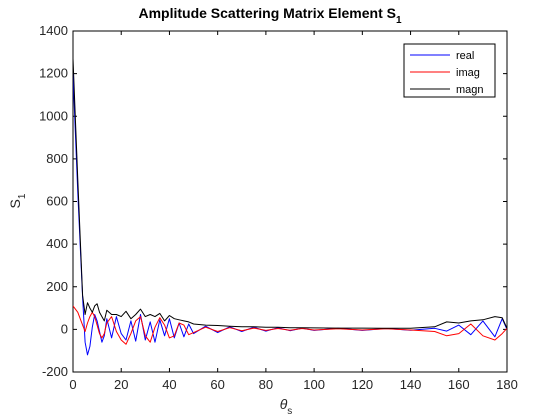  Describe the element at coordinates (53, 73) in the screenshot. I see `y-tick-label: 1200` at that location.